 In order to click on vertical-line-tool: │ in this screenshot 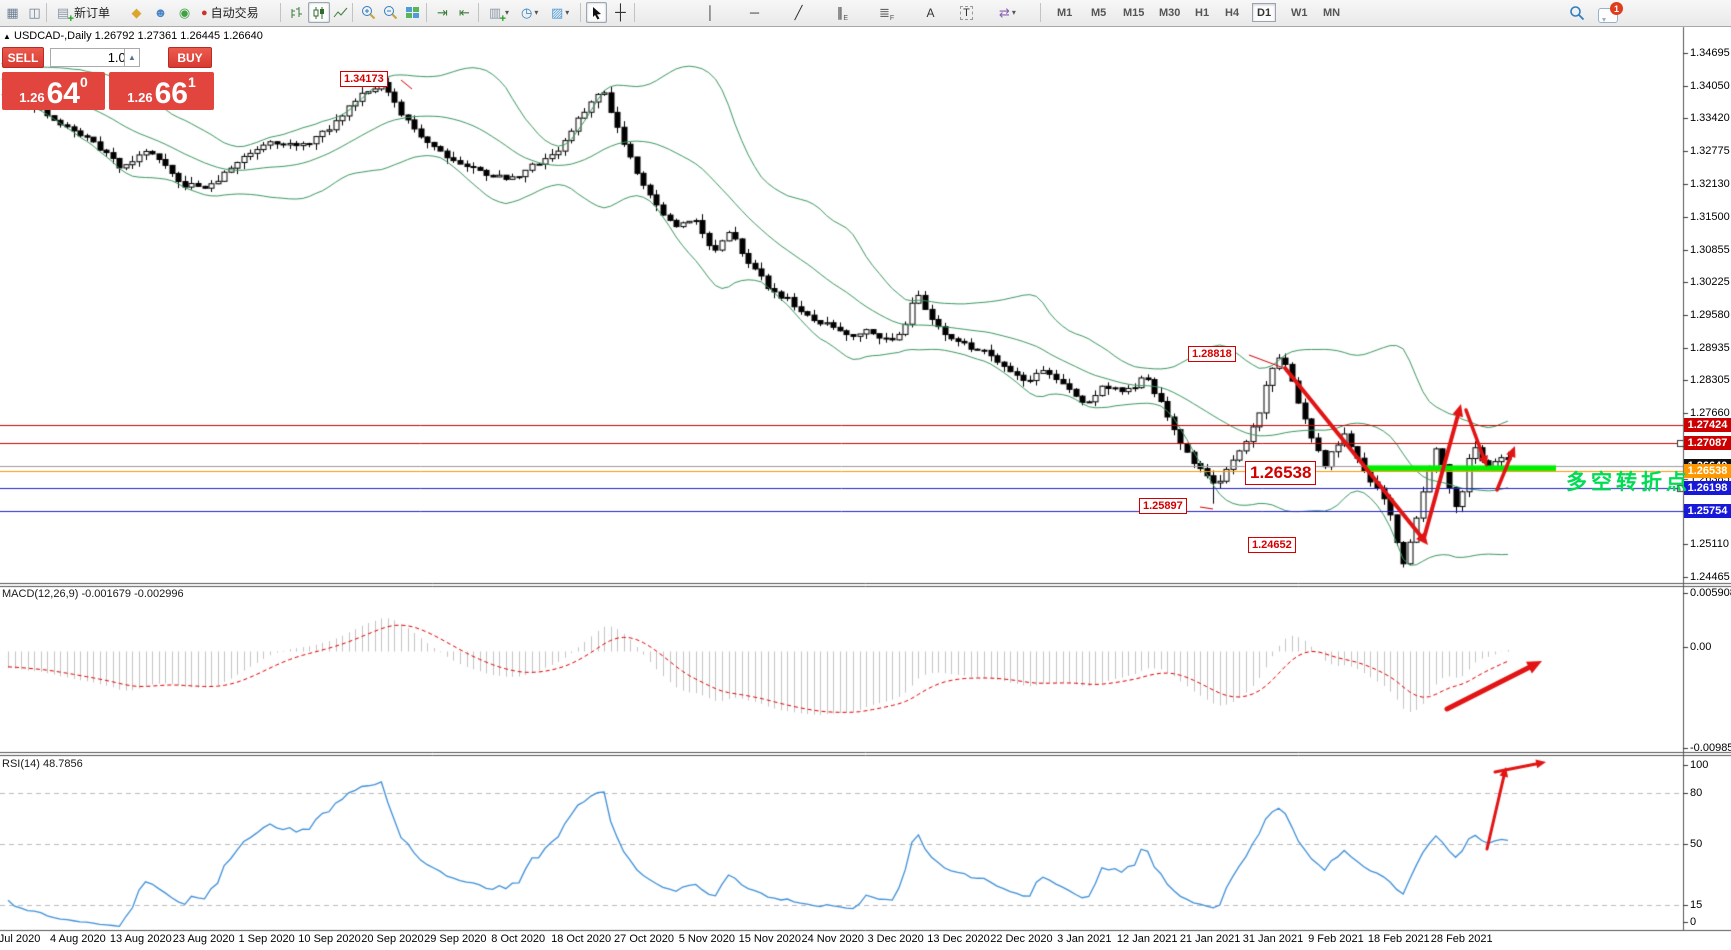, I will do `click(710, 12)`.